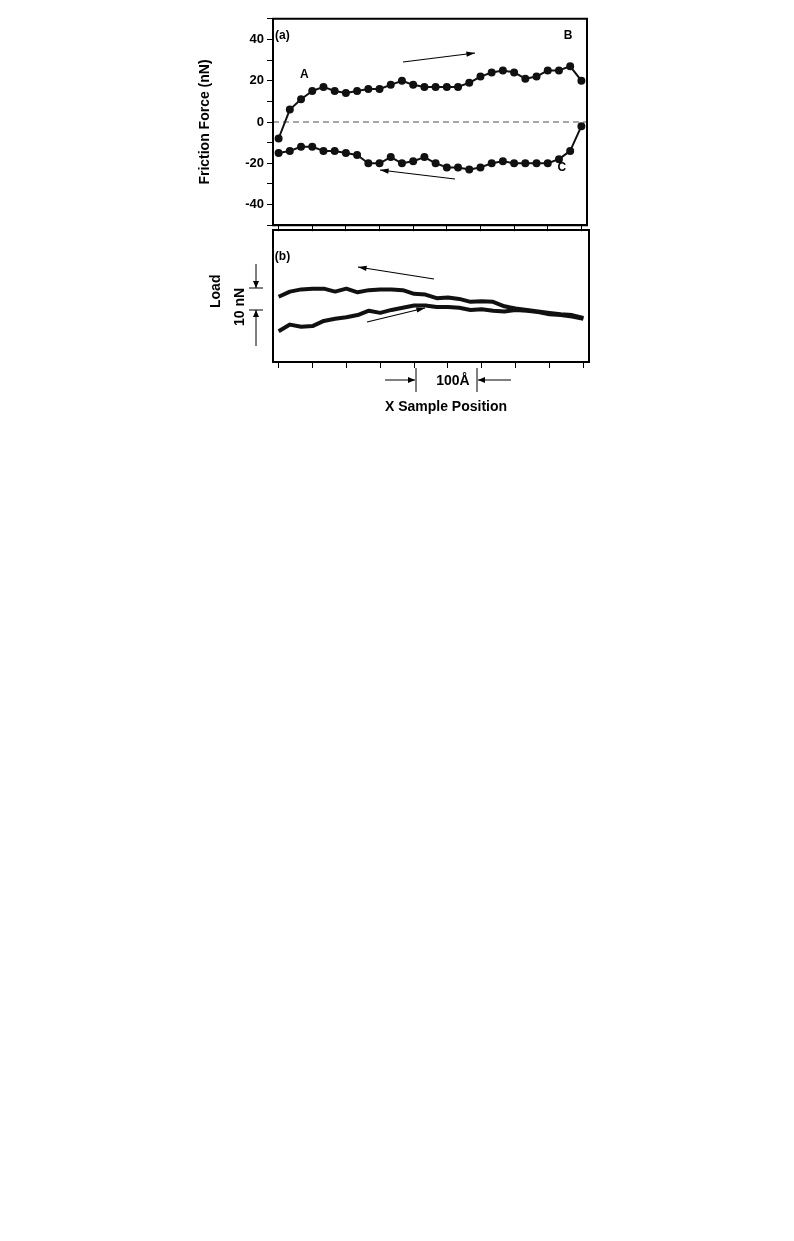  I want to click on x-axis-title: X Sample Position, so click(446, 406).